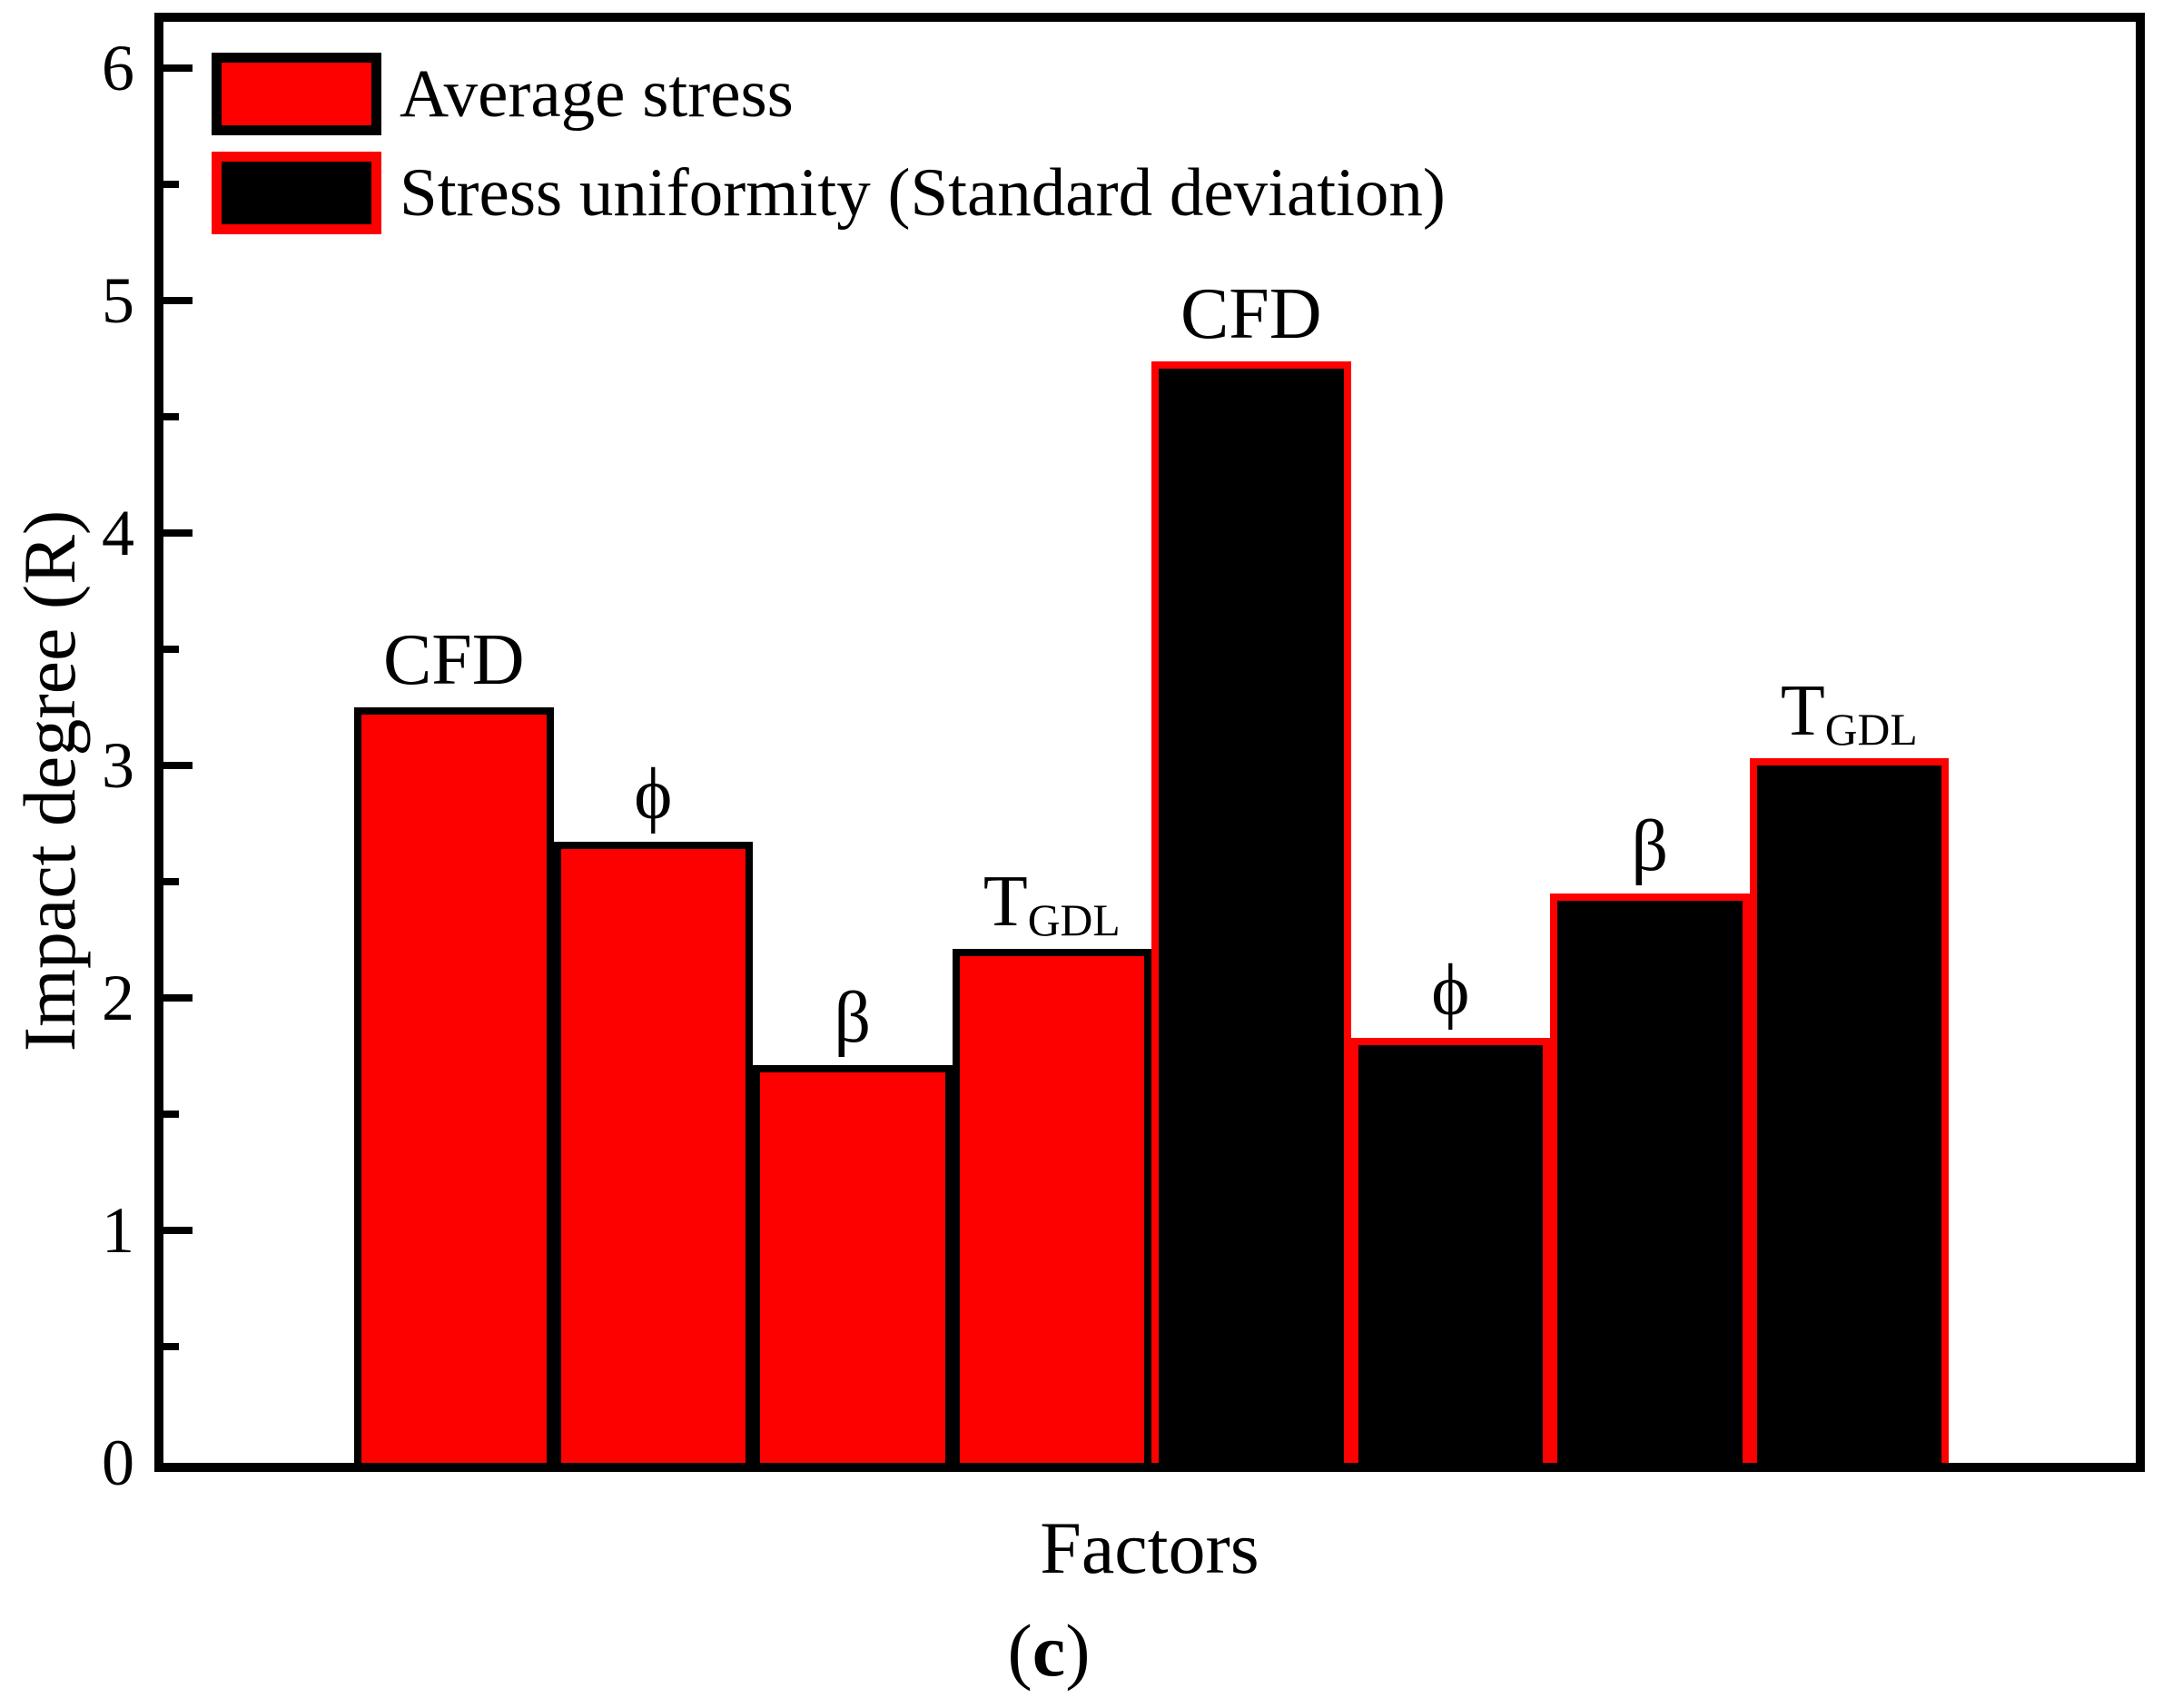 This screenshot has height=1708, width=2163. I want to click on bar-average-stress-tgdl, so click(1051, 1206).